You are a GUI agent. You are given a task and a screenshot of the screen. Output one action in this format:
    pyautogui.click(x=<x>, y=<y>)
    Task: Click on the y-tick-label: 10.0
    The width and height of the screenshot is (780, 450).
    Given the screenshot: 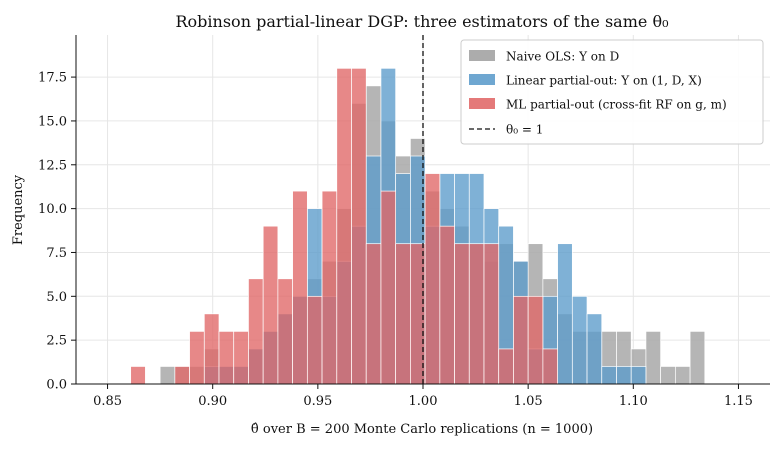 What is the action you would take?
    pyautogui.click(x=52, y=209)
    